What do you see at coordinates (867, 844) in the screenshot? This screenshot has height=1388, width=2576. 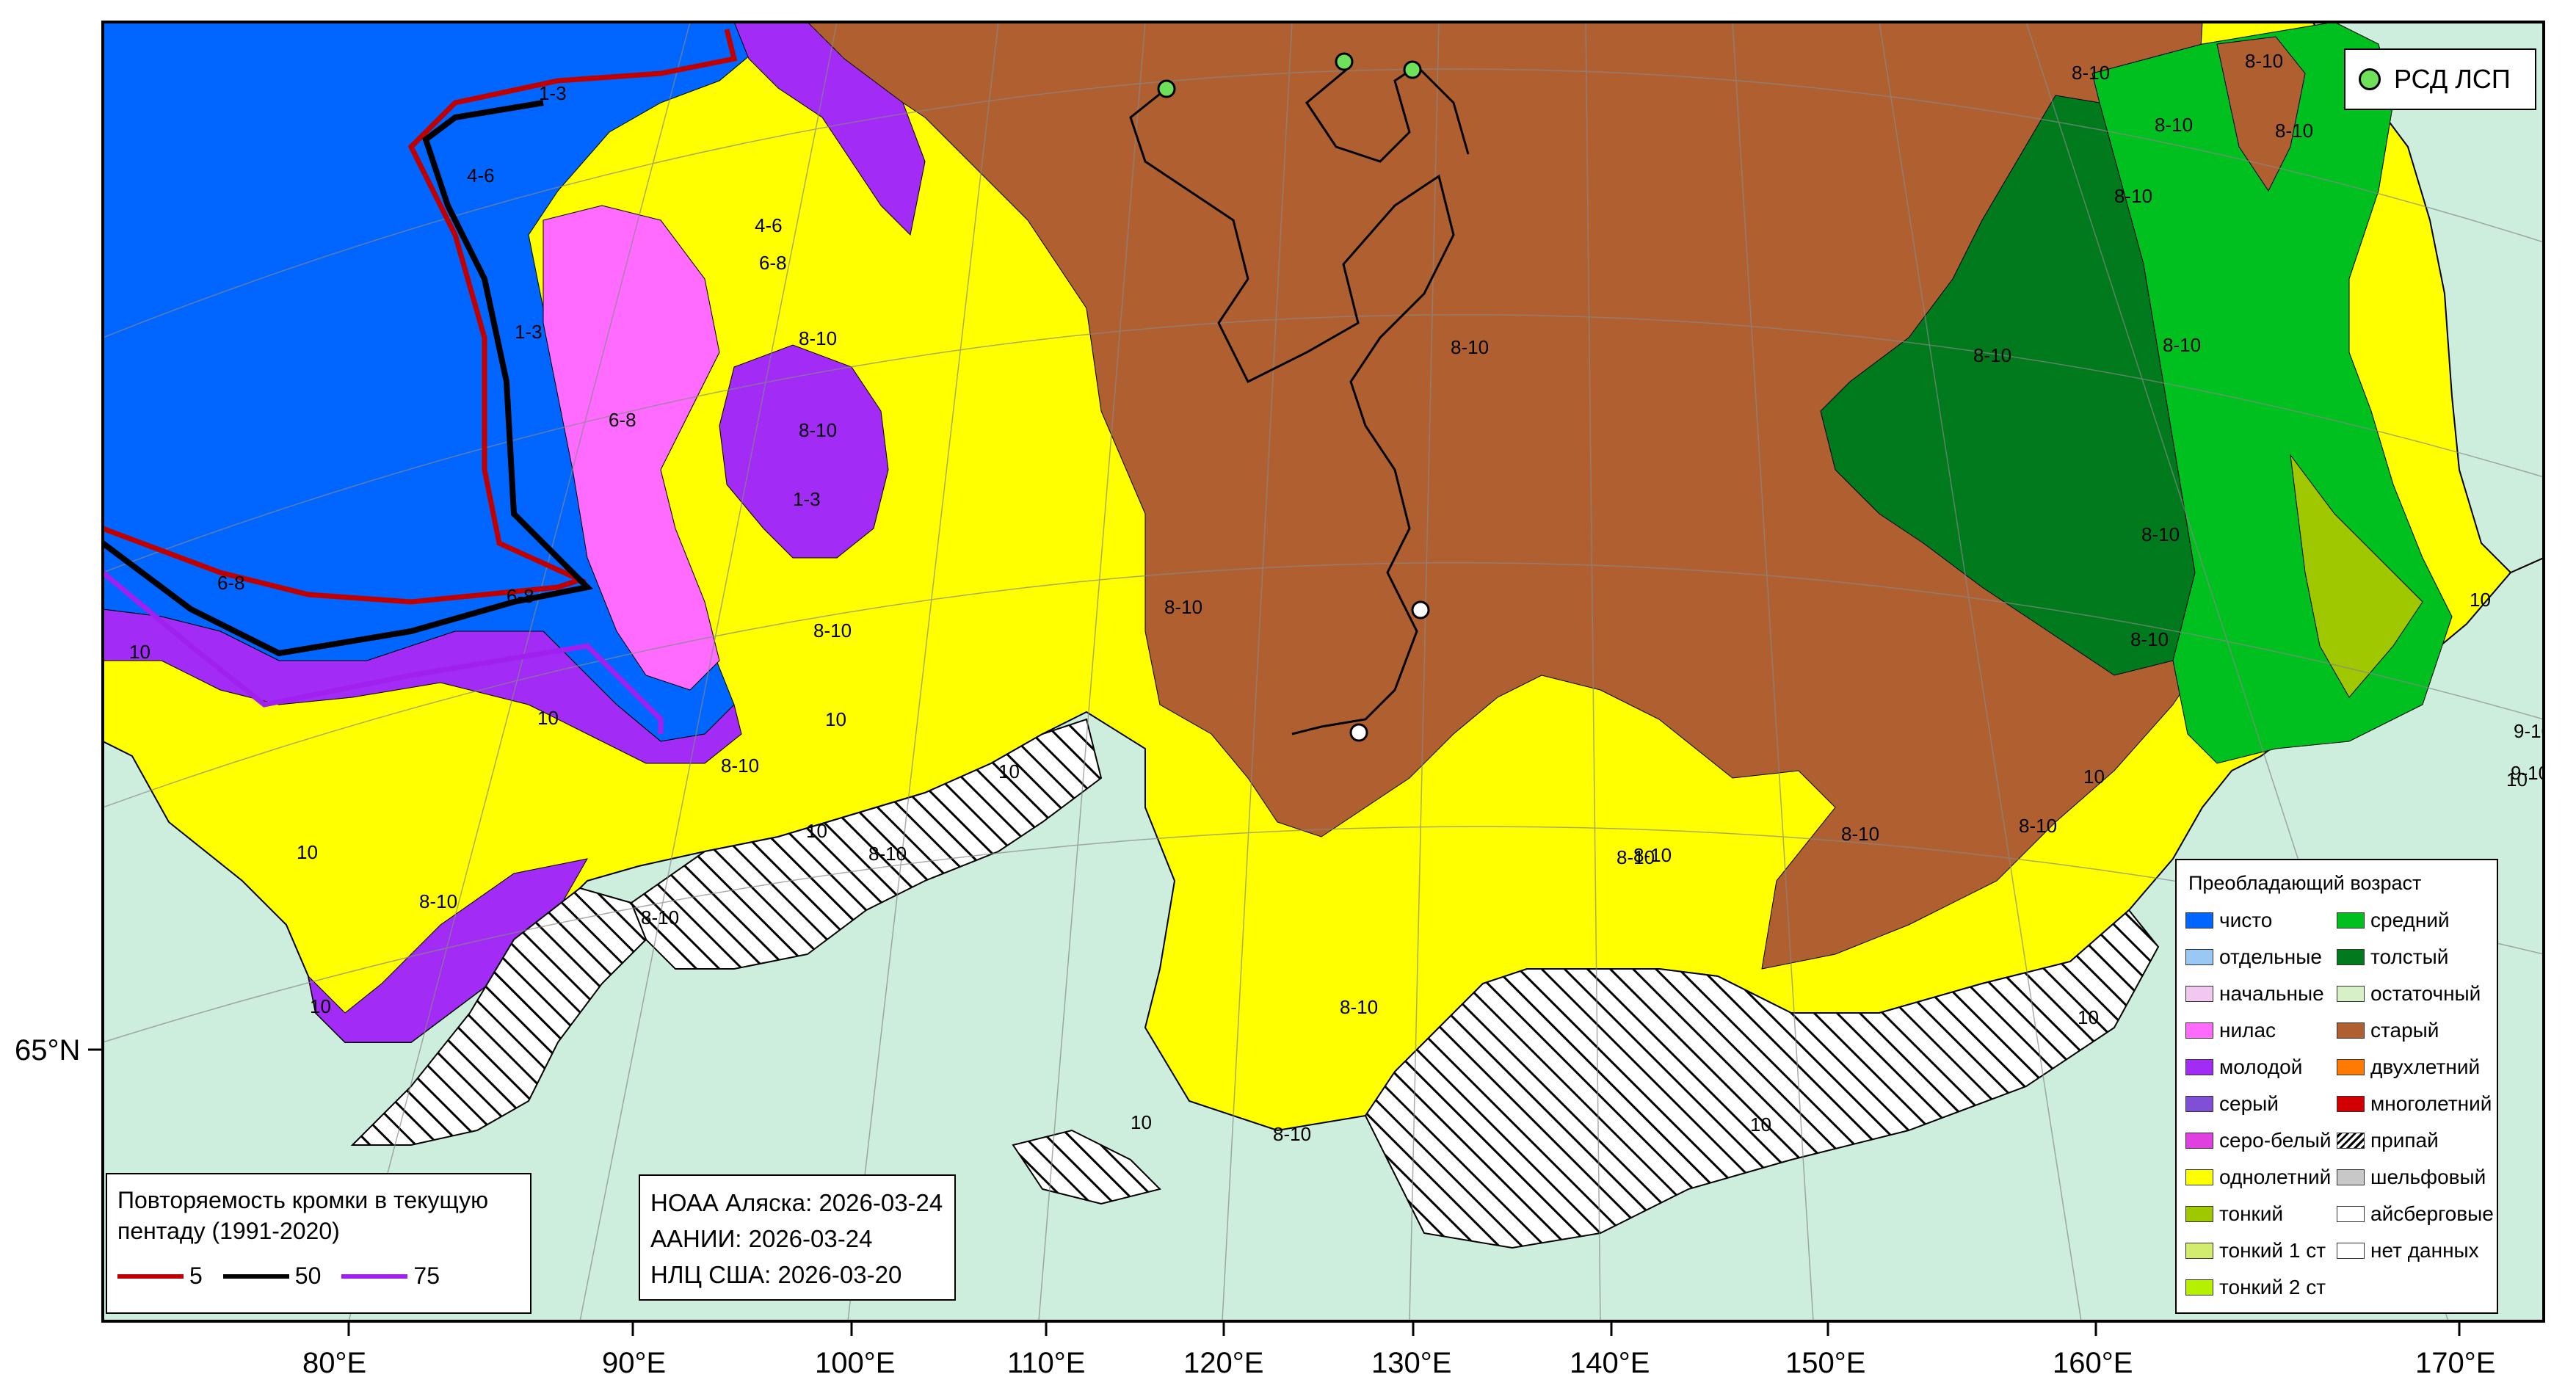 I see `fast-ice-laptev` at bounding box center [867, 844].